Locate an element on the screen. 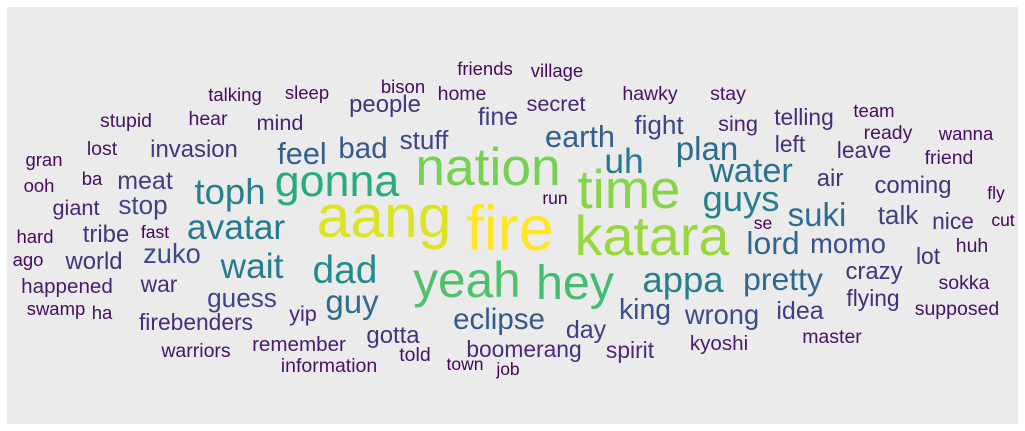  word-talk: talk is located at coordinates (899, 215).